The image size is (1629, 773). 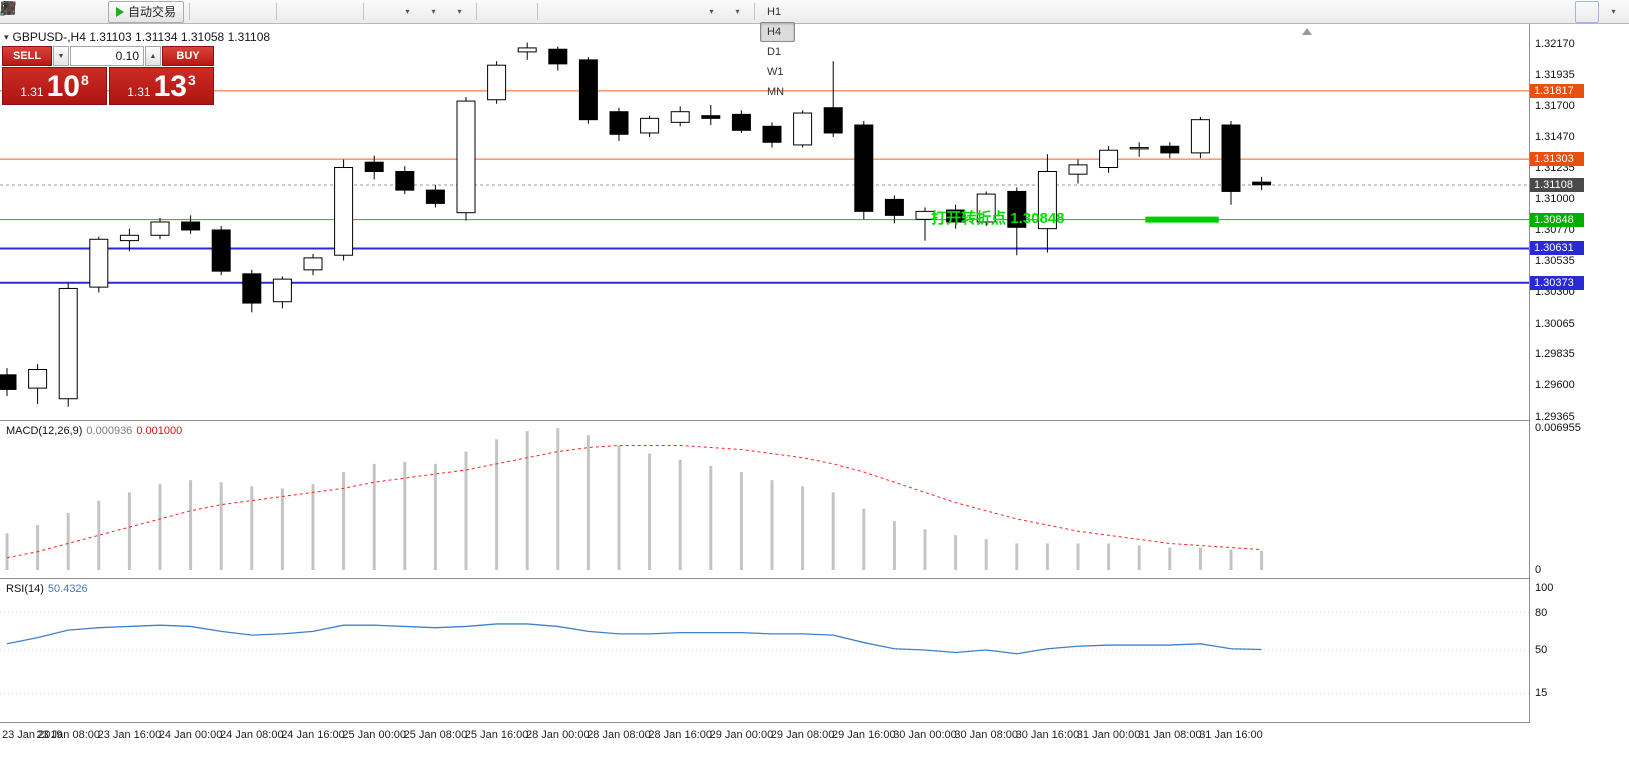 I want to click on volume-increase-button: ▲, so click(x=153, y=56).